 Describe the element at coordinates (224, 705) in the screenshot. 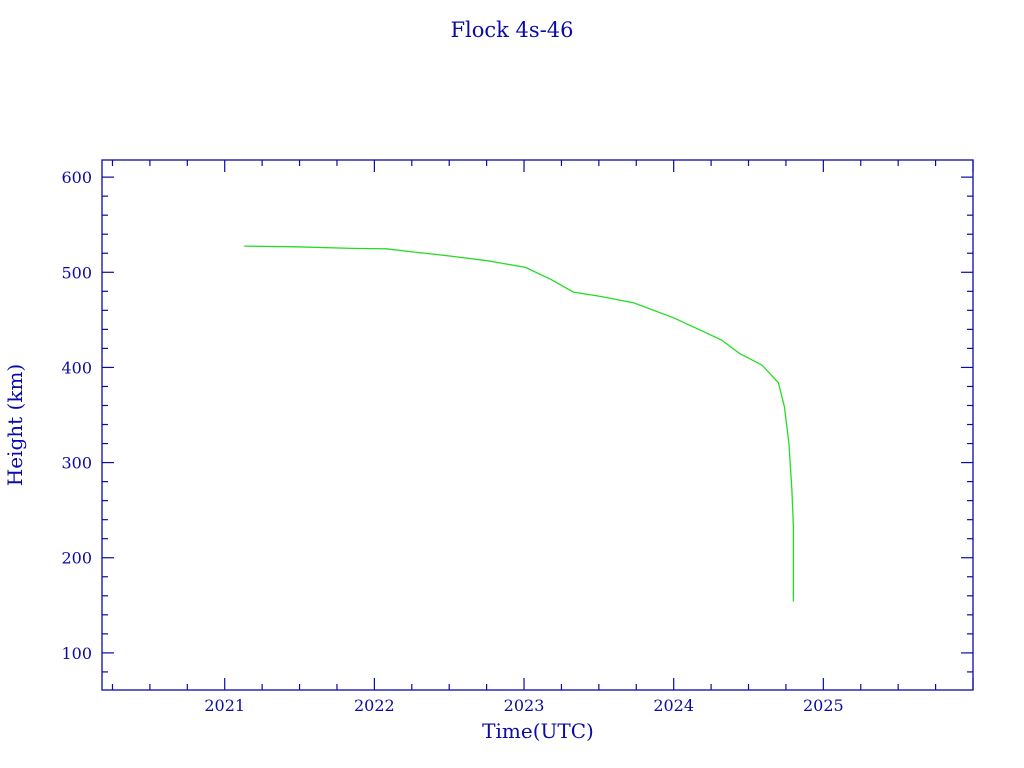

I see `x-tick-label: 2021` at that location.